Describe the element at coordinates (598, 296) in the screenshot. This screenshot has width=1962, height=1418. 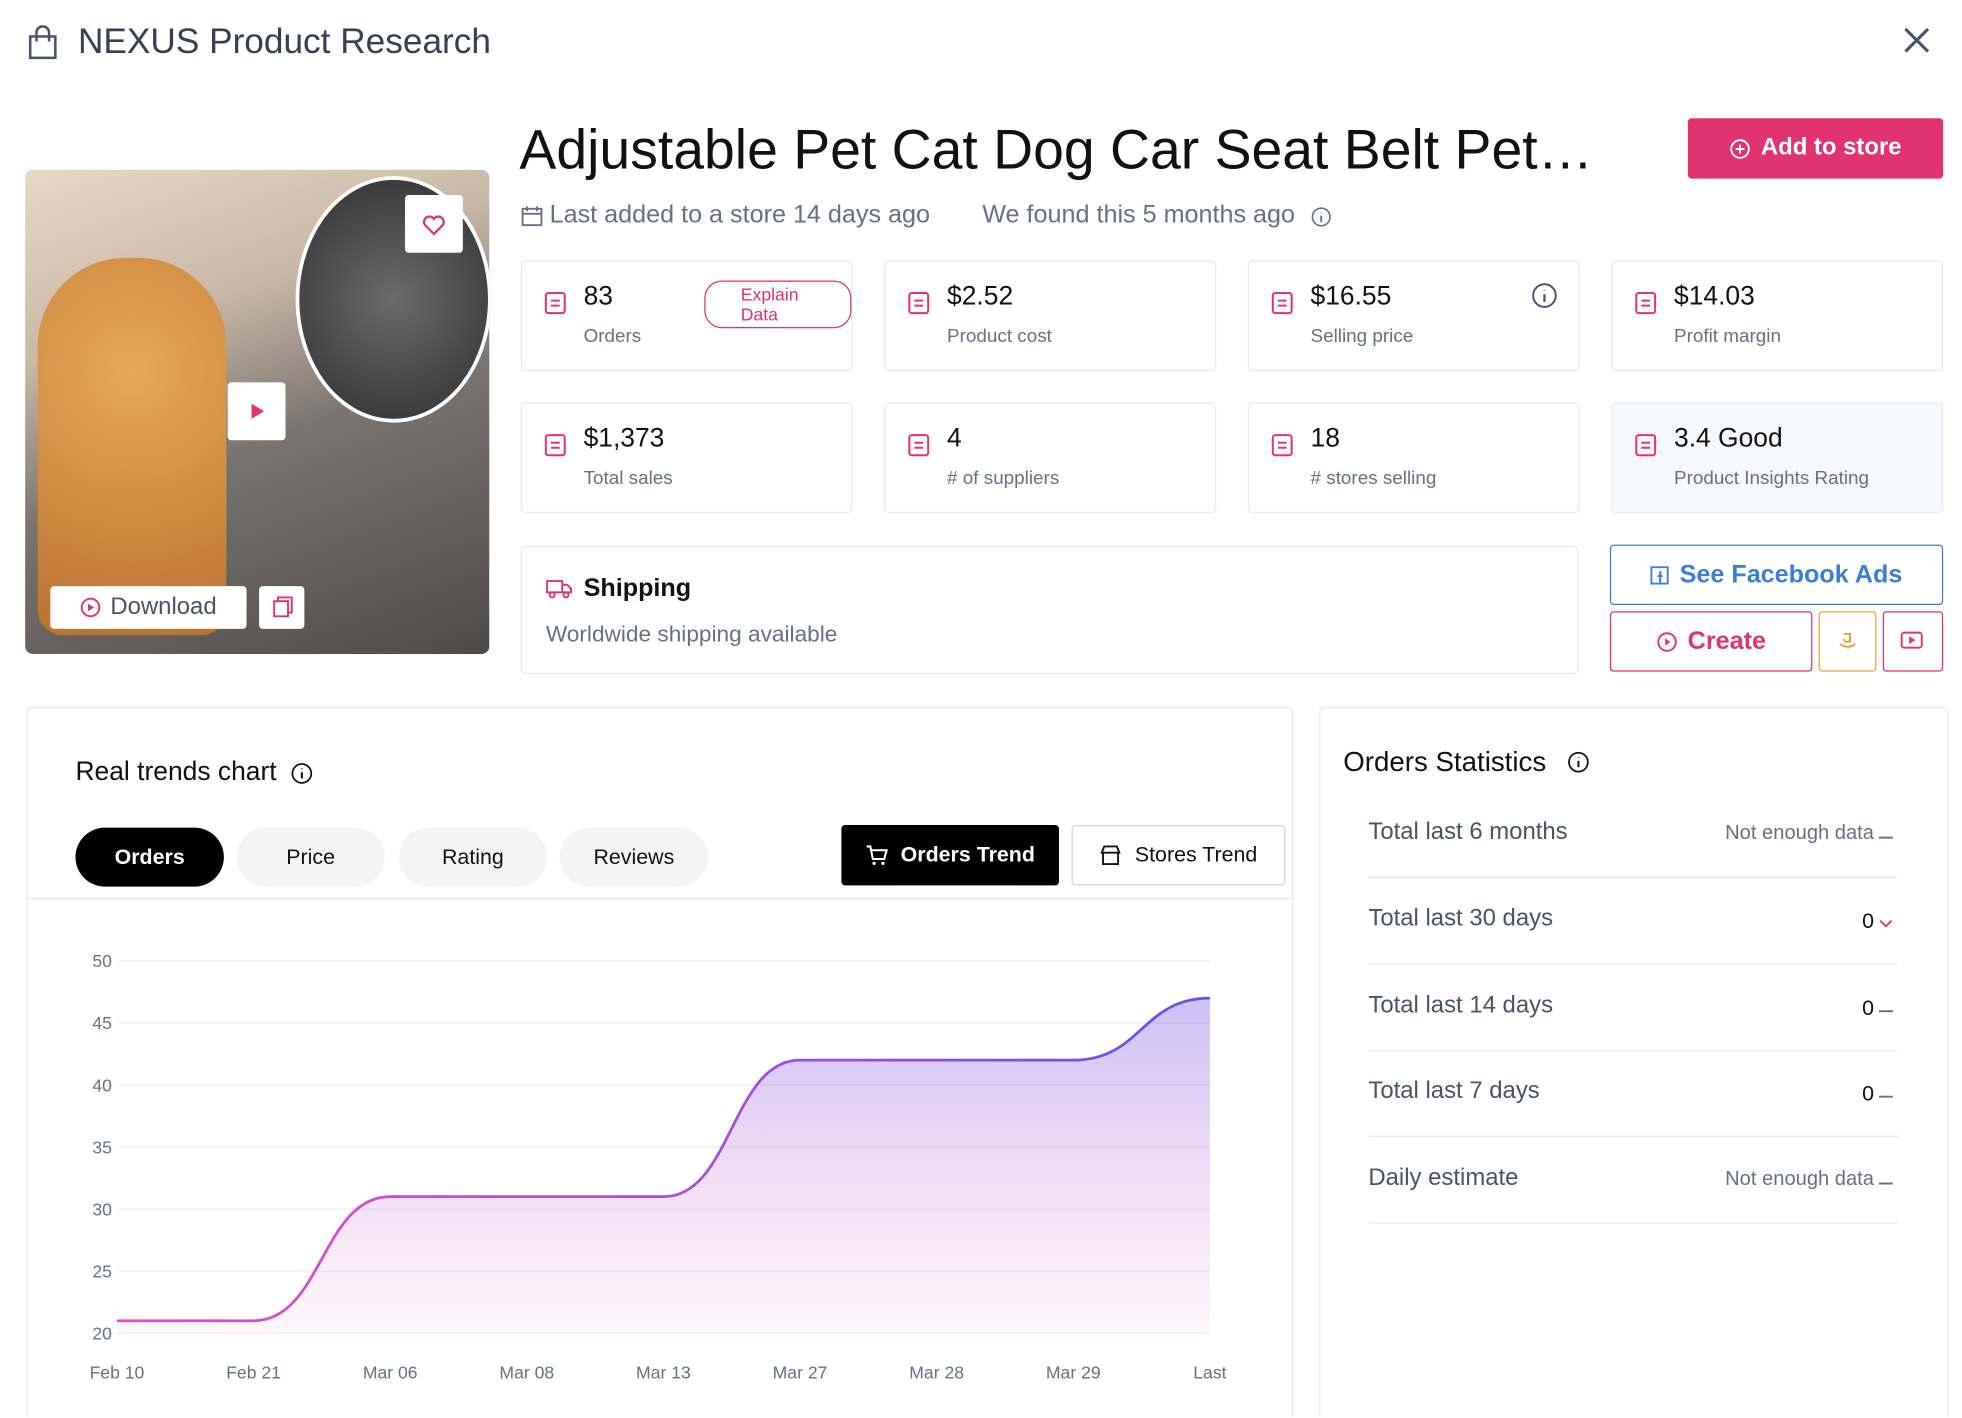
I see `stat-value: 83` at that location.